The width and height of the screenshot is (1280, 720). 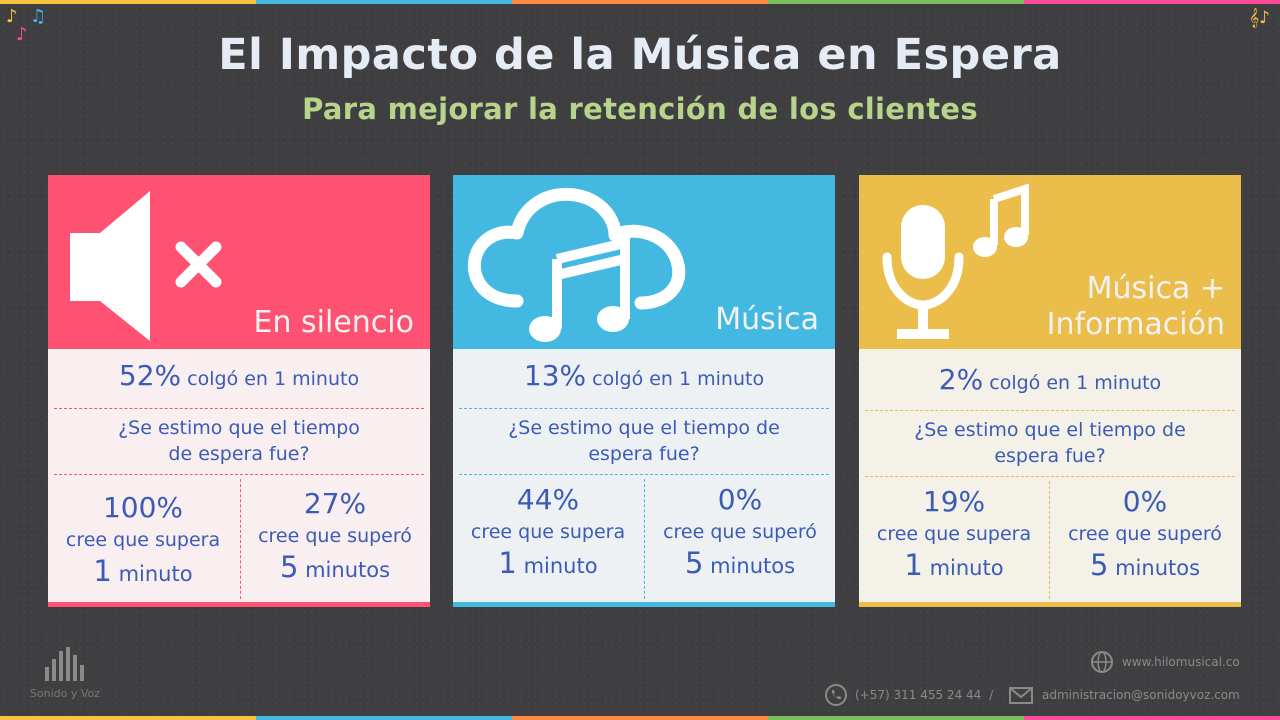 What do you see at coordinates (143, 539) in the screenshot?
I see `estimate-left: 100% cree que supera 1 minuto` at bounding box center [143, 539].